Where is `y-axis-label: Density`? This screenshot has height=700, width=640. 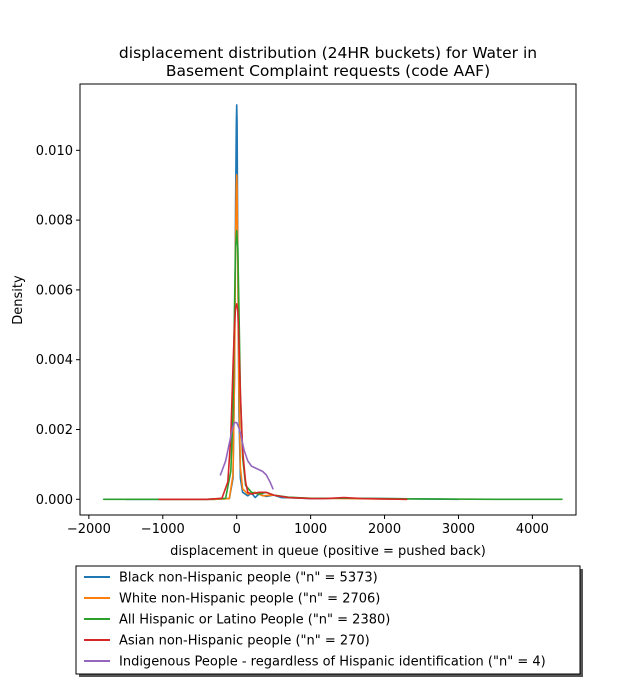
y-axis-label: Density is located at coordinates (18, 300).